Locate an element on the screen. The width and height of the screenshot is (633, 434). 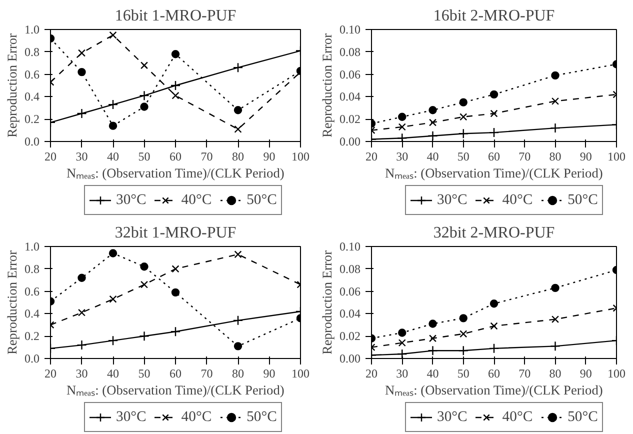
chart-title: 32bit 2-MRO-PUF is located at coordinates (494, 233).